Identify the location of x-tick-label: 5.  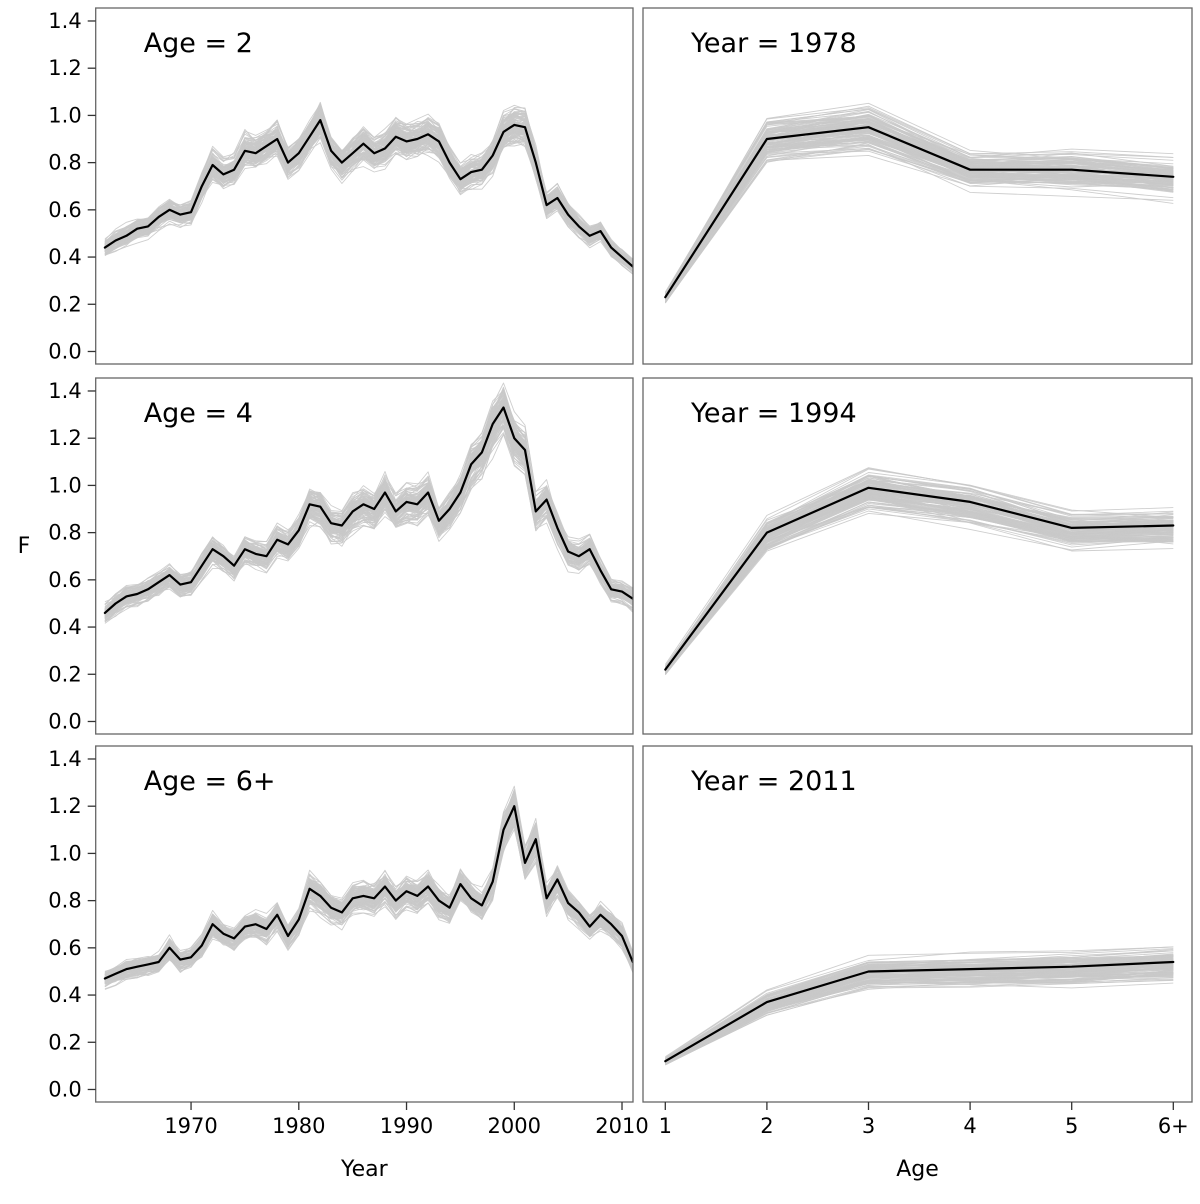
(1071, 1126).